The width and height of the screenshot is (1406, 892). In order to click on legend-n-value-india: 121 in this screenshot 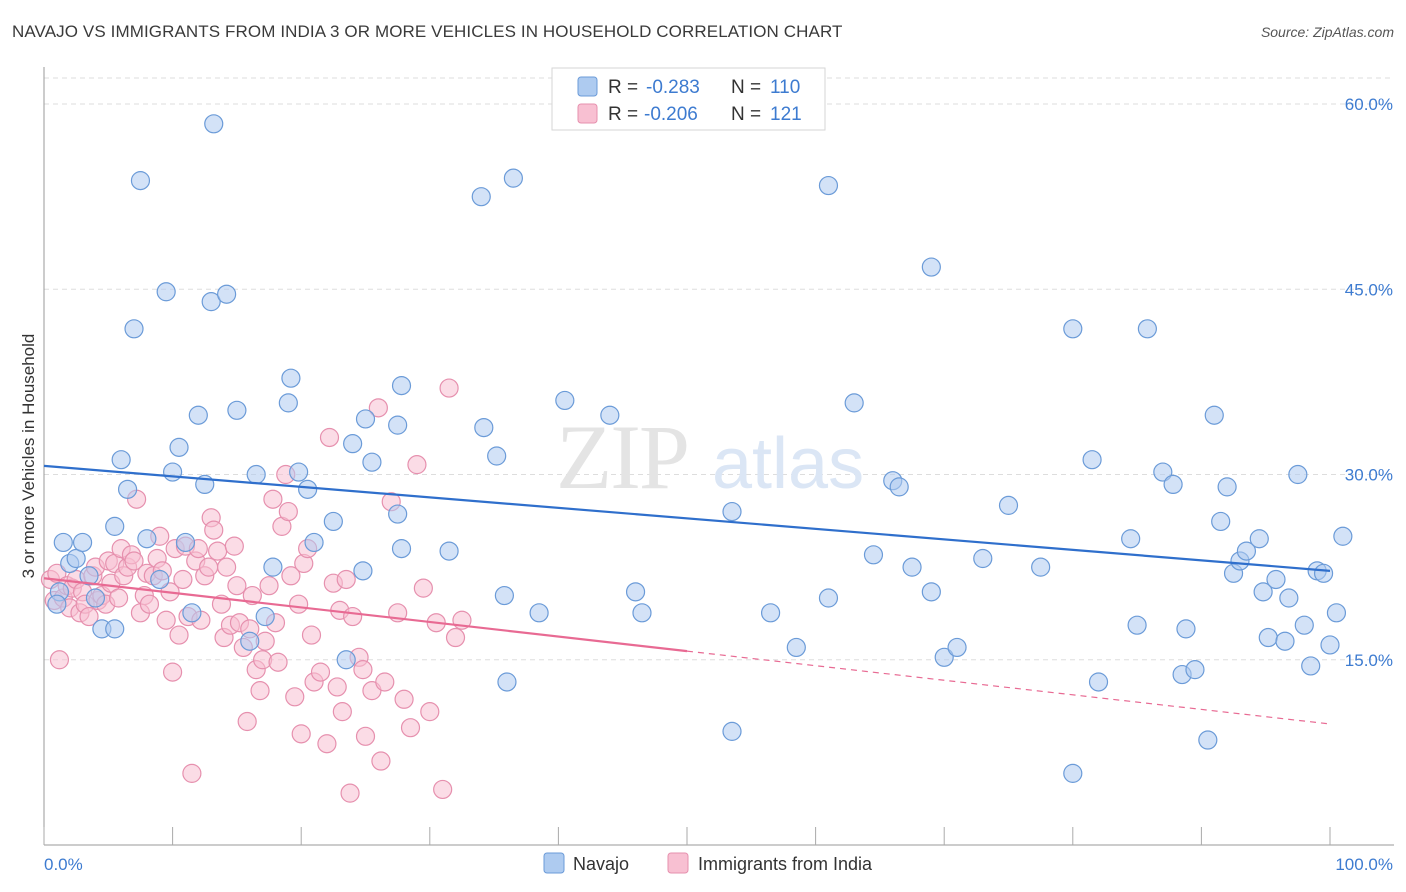, I will do `click(786, 114)`.